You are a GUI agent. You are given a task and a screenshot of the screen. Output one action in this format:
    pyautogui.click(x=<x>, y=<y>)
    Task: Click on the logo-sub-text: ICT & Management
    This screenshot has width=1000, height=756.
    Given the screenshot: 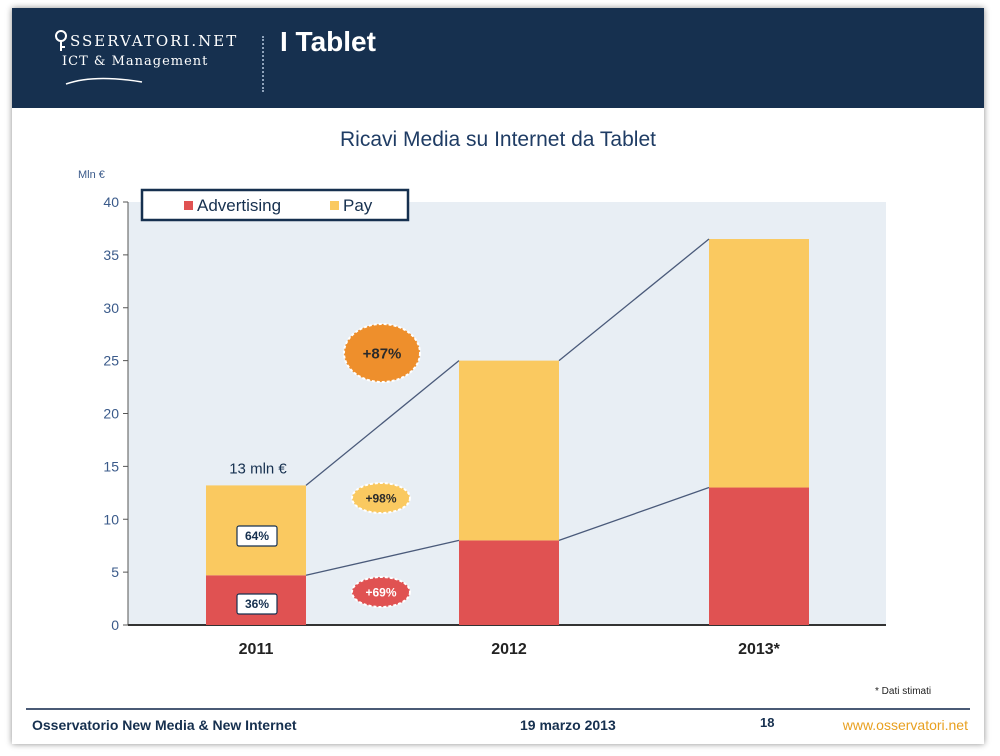 What is the action you would take?
    pyautogui.click(x=135, y=61)
    